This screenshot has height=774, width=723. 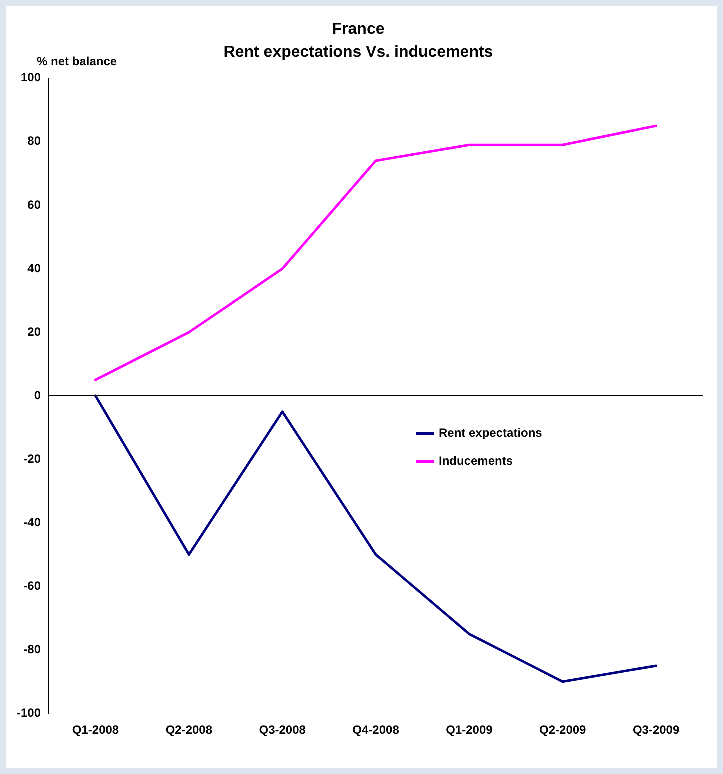 What do you see at coordinates (376, 730) in the screenshot?
I see `x-tick-label: Q4-2008` at bounding box center [376, 730].